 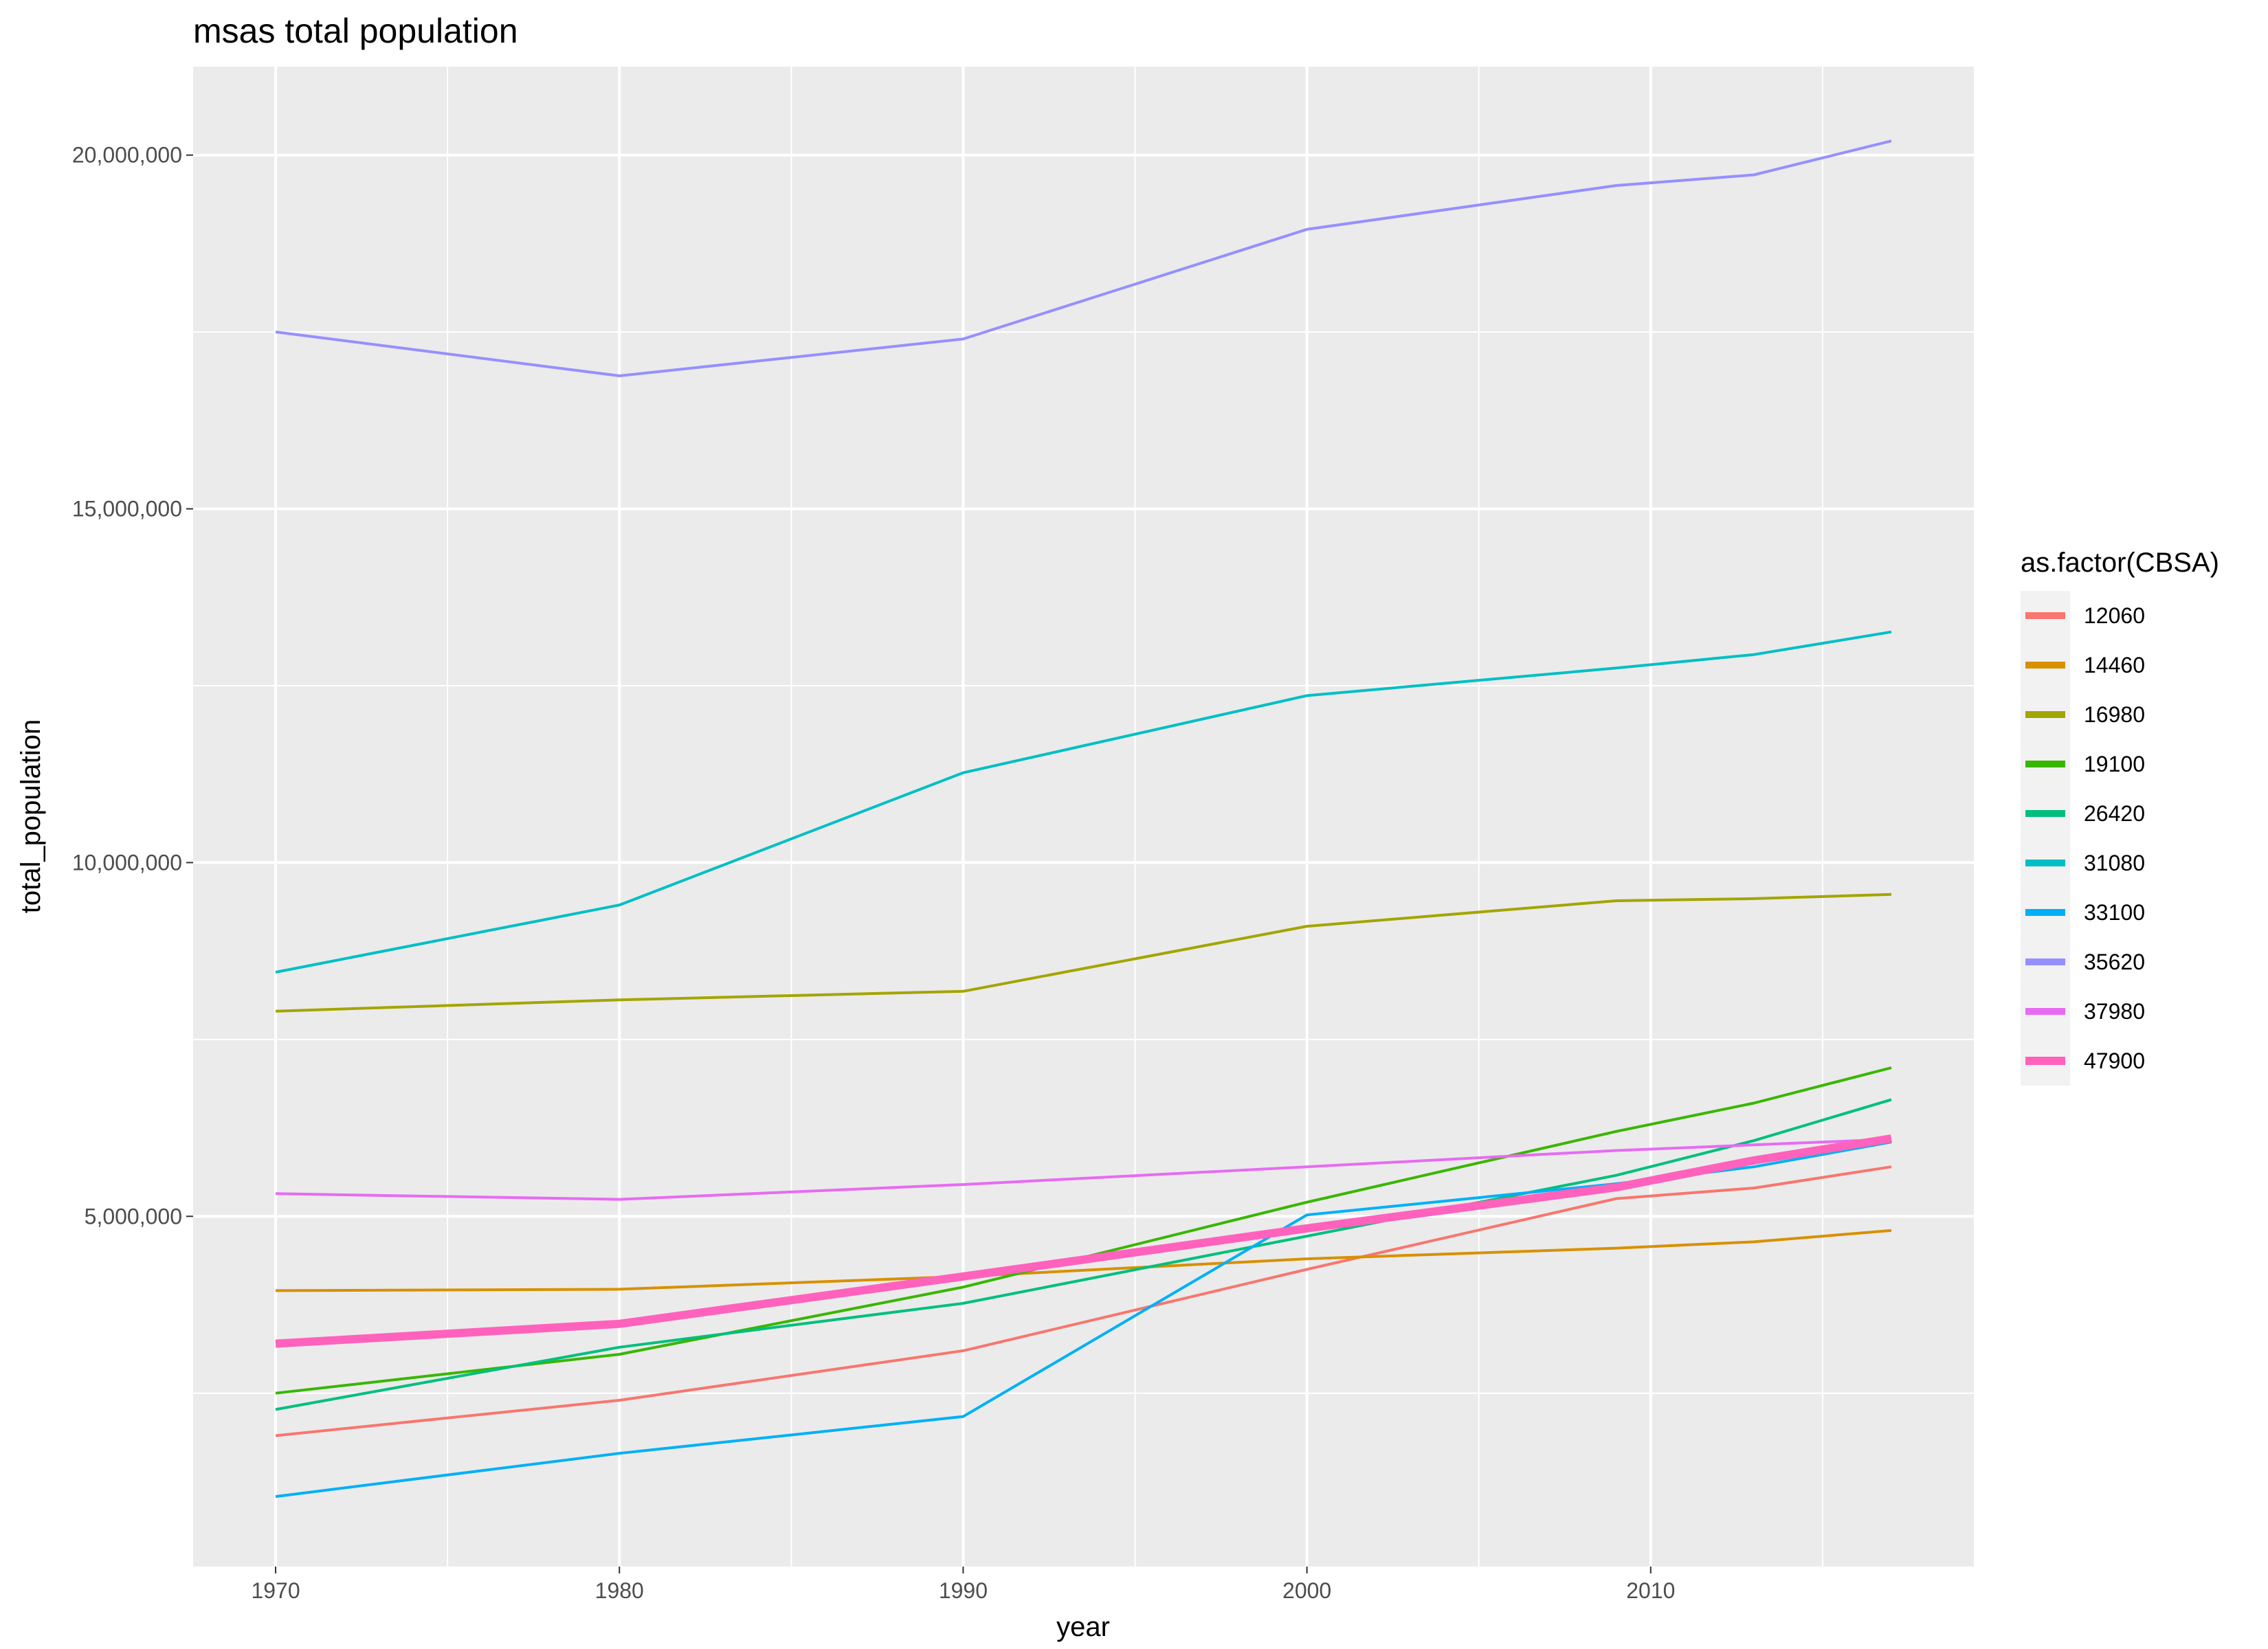 I want to click on x-tick-label: 2000, so click(x=1306, y=1590).